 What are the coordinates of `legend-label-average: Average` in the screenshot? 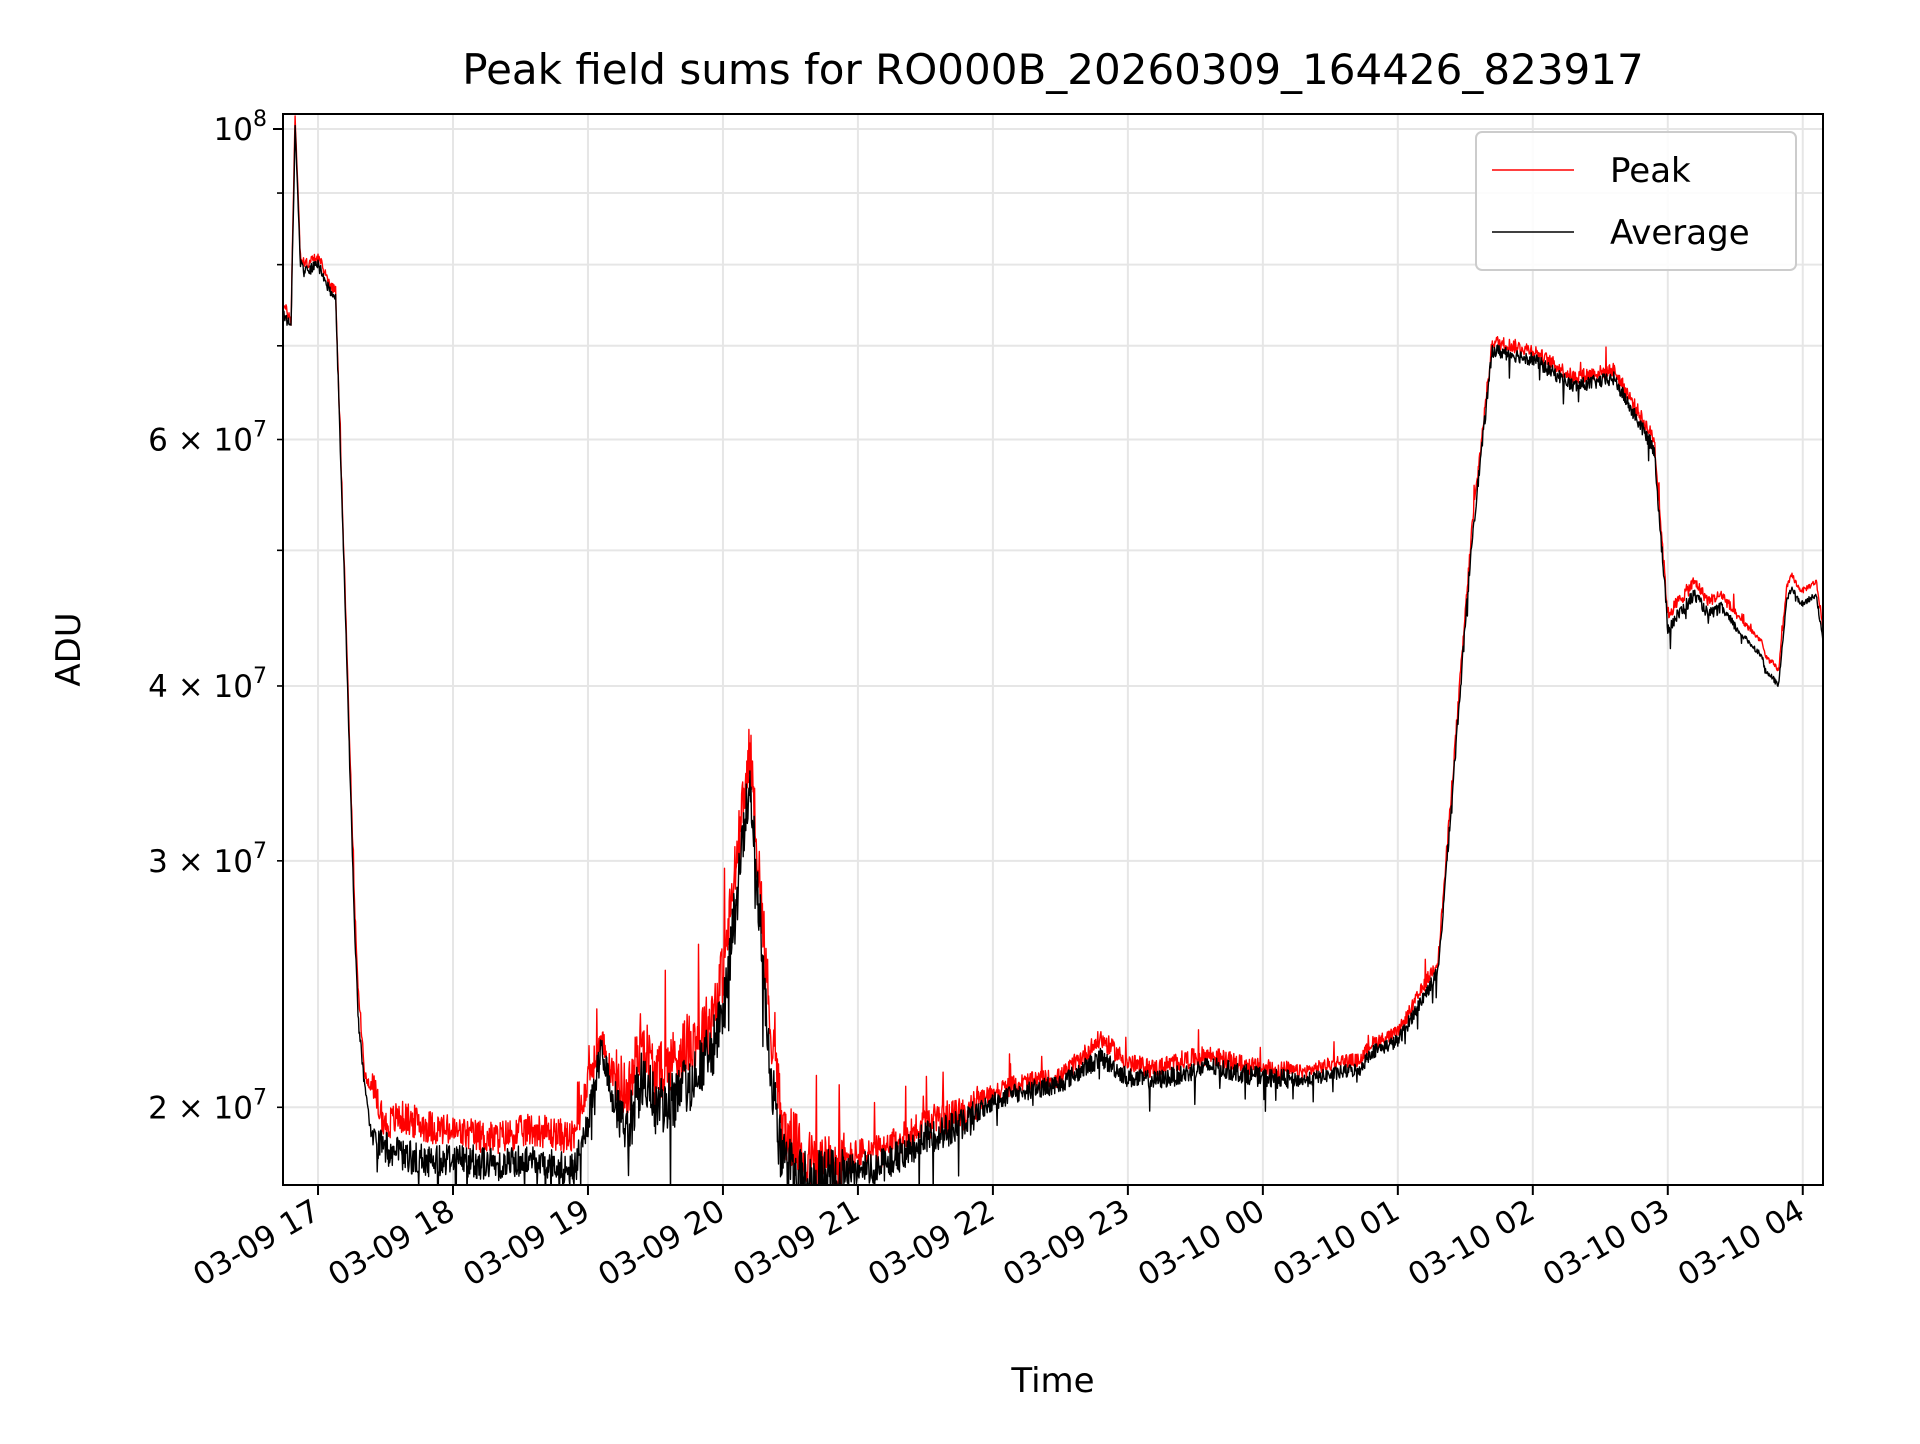 It's located at (1680, 233).